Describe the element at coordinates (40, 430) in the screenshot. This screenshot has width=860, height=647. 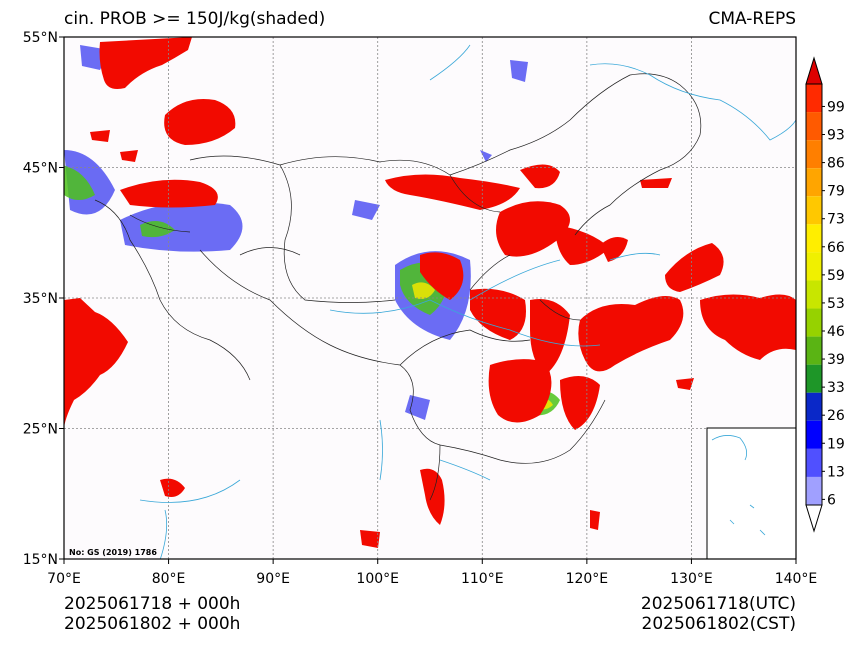
I see `lat-tick-label: 25°N` at that location.